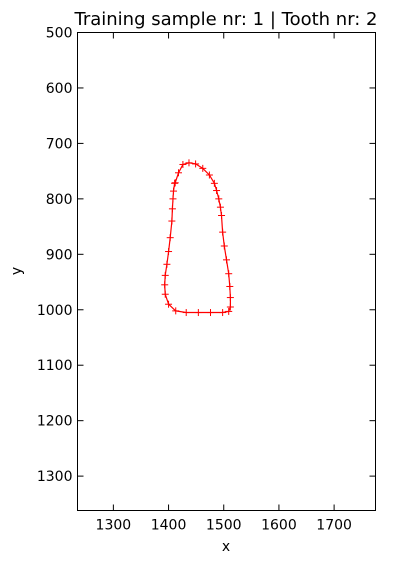 The width and height of the screenshot is (404, 569). What do you see at coordinates (55, 422) in the screenshot?
I see `y-tick-label-1200: 1200` at bounding box center [55, 422].